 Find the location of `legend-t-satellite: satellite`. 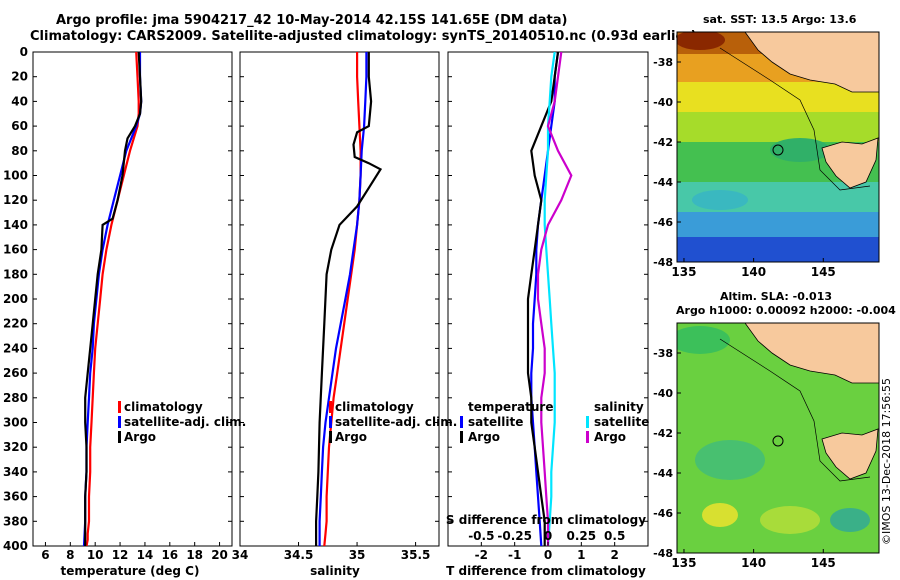

legend-t-satellite: satellite is located at coordinates (495, 422).